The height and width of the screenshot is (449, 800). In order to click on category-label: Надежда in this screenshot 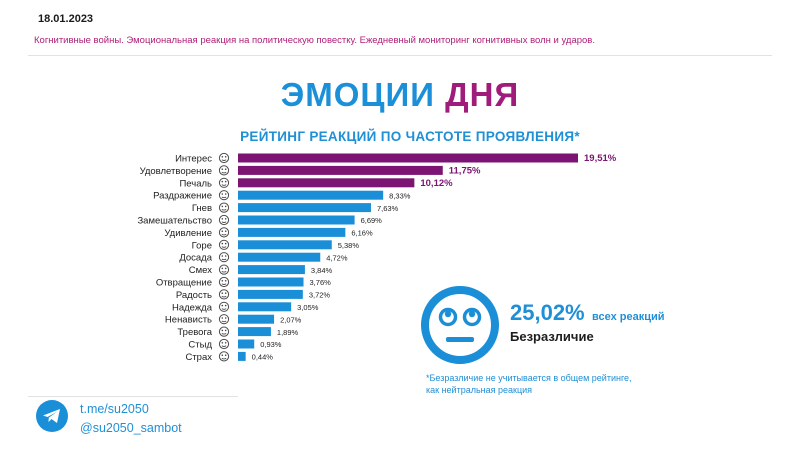, I will do `click(192, 307)`.